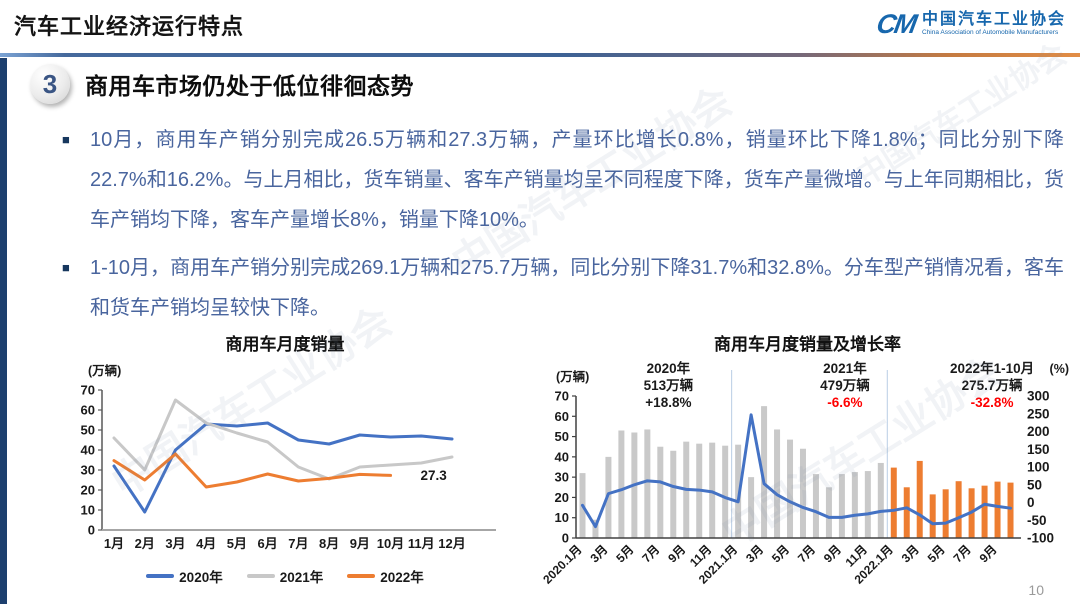  I want to click on svg-text: 200, so click(1038, 431).